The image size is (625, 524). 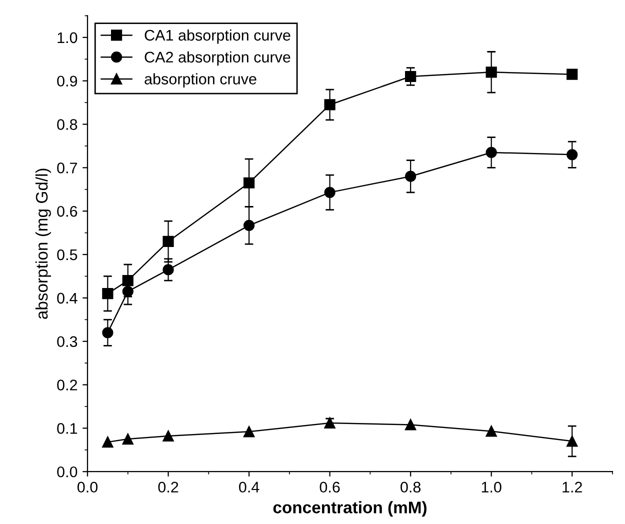 I want to click on y-tick-label: 0.4, so click(x=67, y=298).